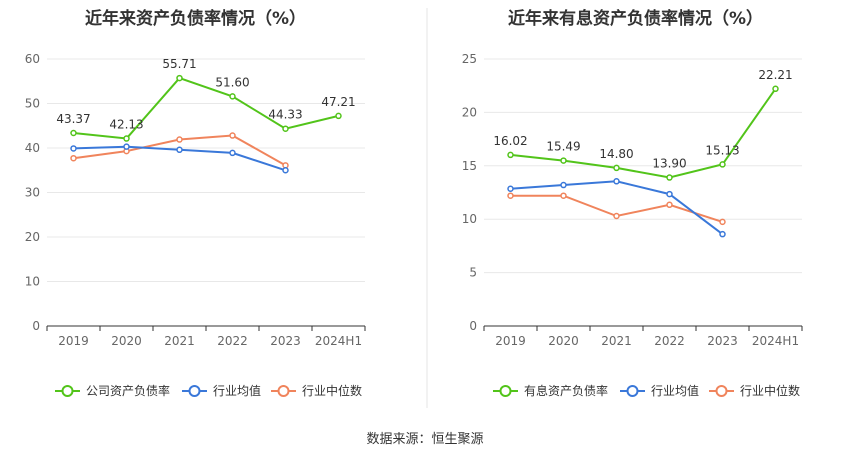 Image resolution: width=850 pixels, height=459 pixels. What do you see at coordinates (232, 341) in the screenshot?
I see `chart1-x-tick-label: 2022` at bounding box center [232, 341].